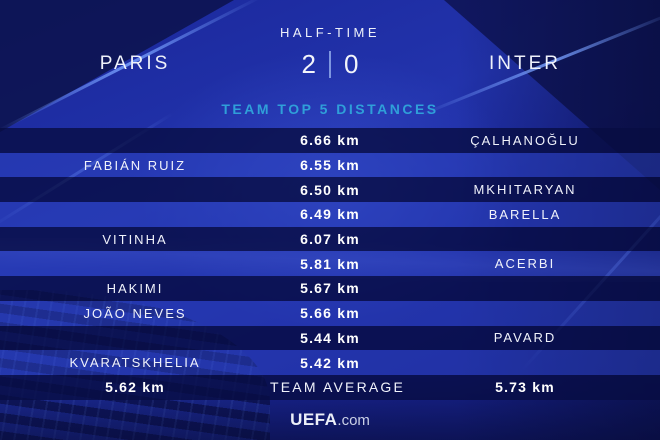 Image resolution: width=660 pixels, height=440 pixels. Describe the element at coordinates (308, 64) in the screenshot. I see `home-score: 2` at that location.